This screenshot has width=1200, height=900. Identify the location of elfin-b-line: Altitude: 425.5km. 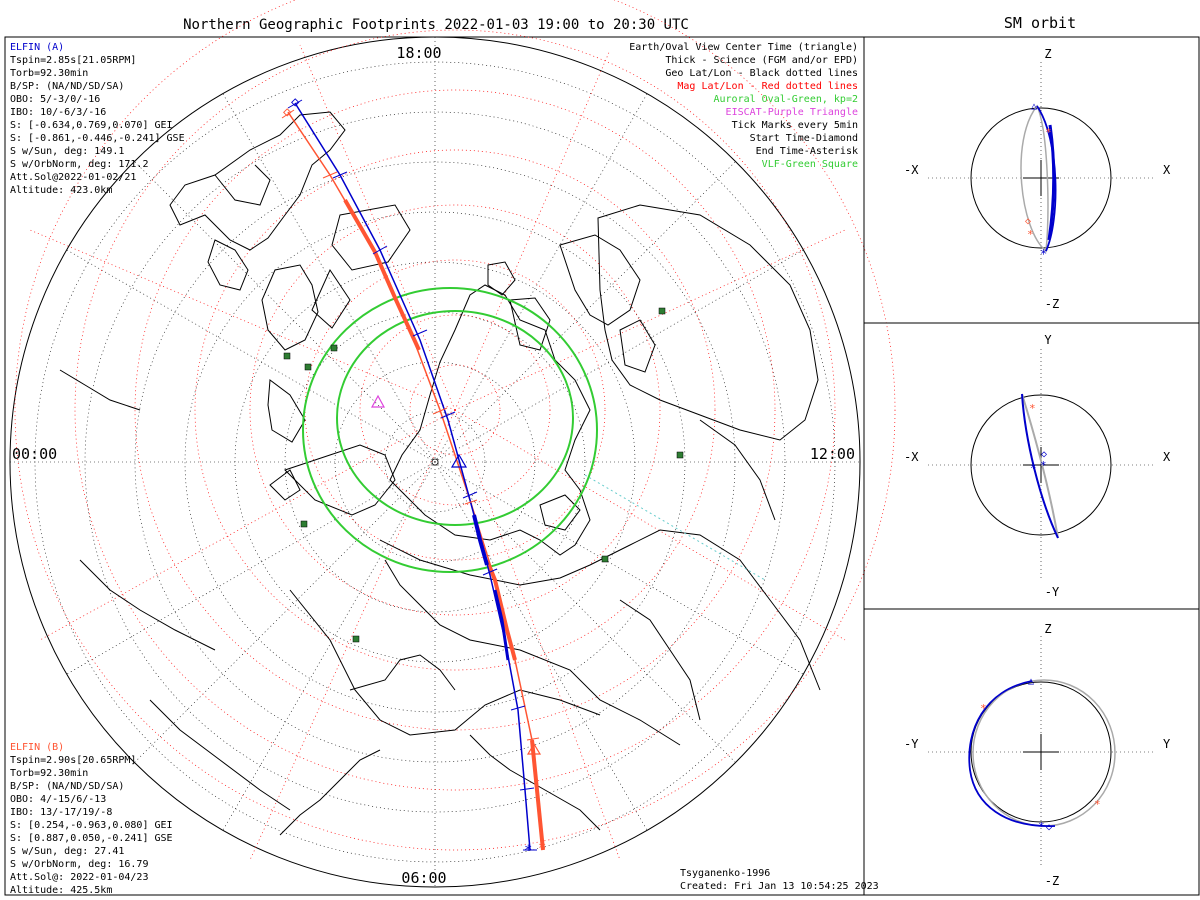
(61, 890).